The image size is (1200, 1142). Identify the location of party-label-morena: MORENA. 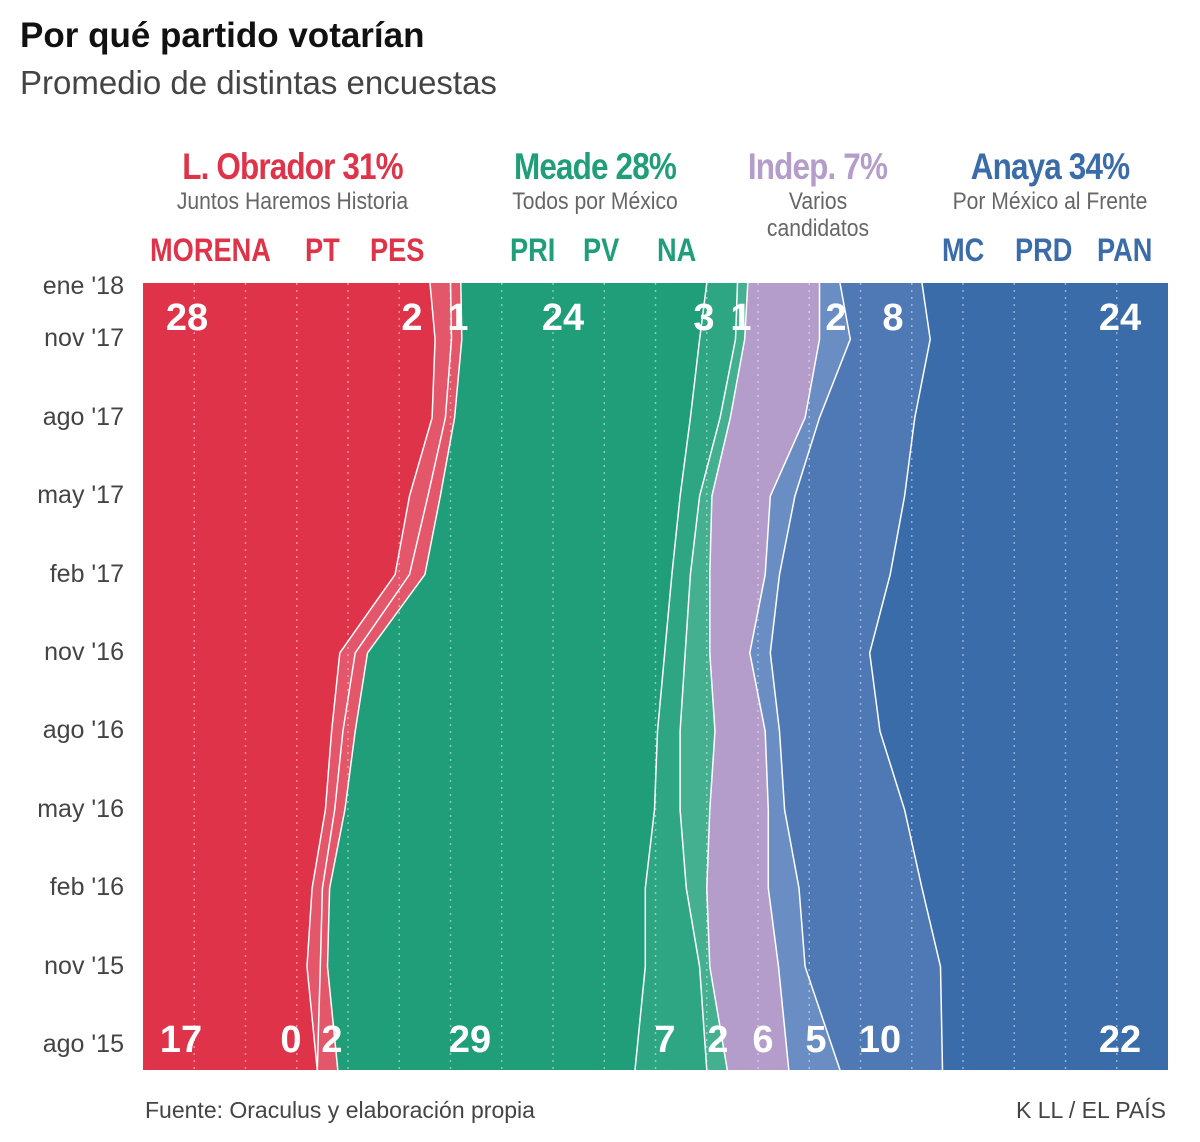
(210, 250).